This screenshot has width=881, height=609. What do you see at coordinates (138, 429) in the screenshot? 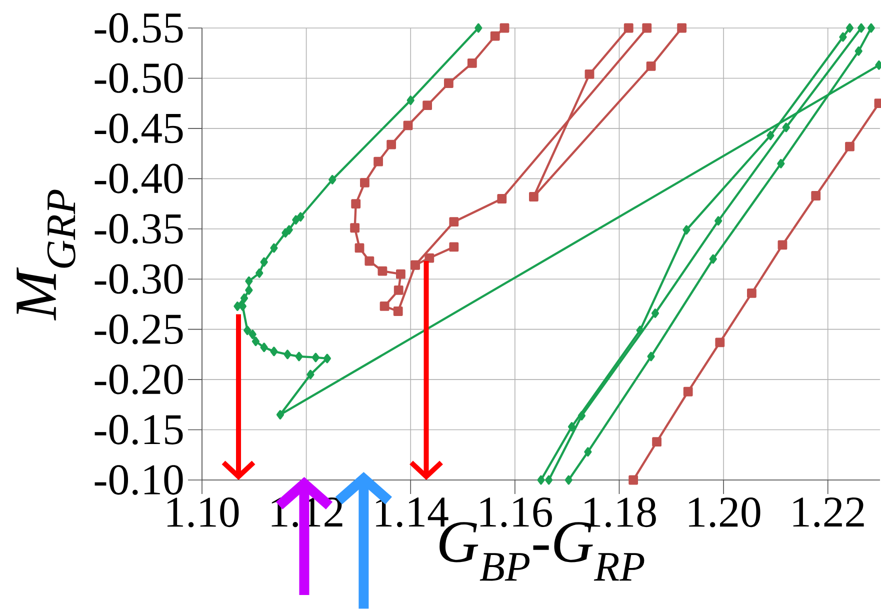
I see `y-tick-label: -0.15` at bounding box center [138, 429].